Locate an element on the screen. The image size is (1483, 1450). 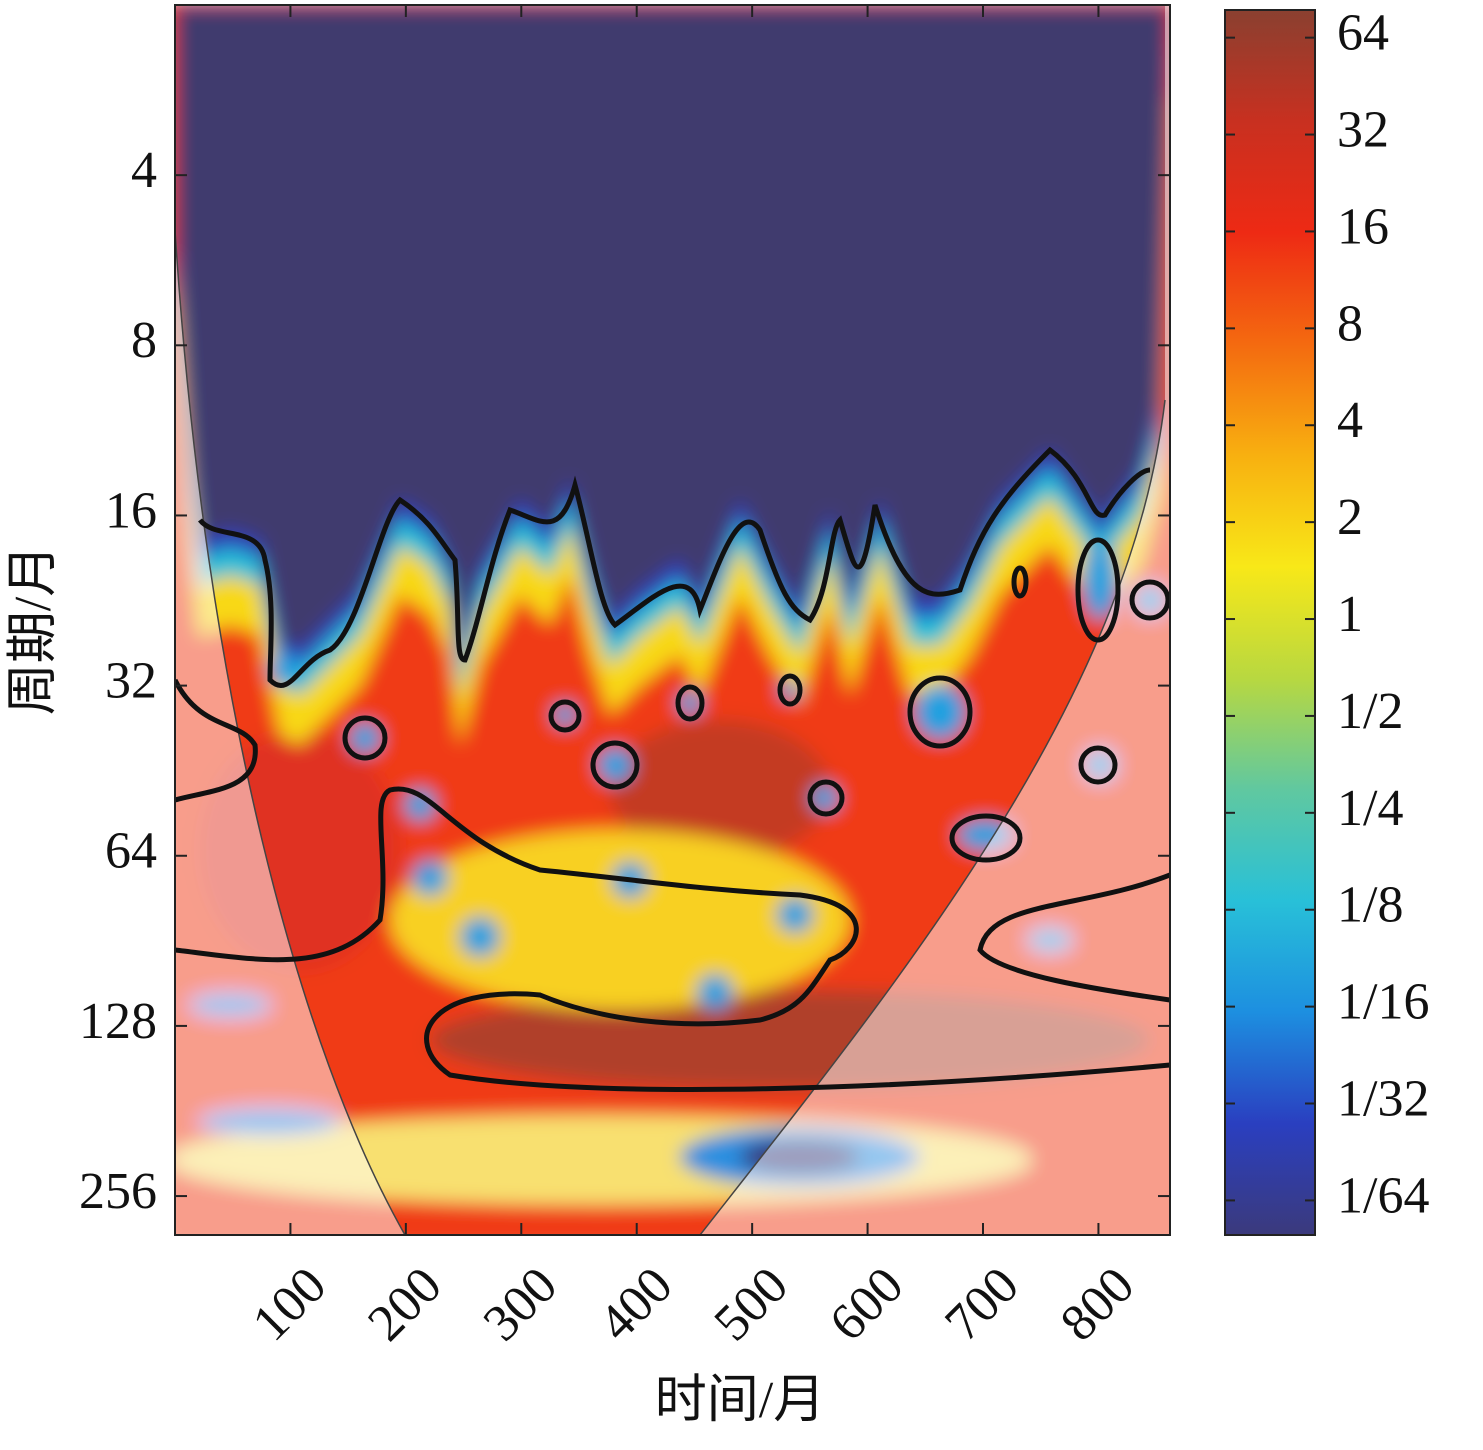
colorbar-tick-label: 1/8 is located at coordinates (1370, 905).